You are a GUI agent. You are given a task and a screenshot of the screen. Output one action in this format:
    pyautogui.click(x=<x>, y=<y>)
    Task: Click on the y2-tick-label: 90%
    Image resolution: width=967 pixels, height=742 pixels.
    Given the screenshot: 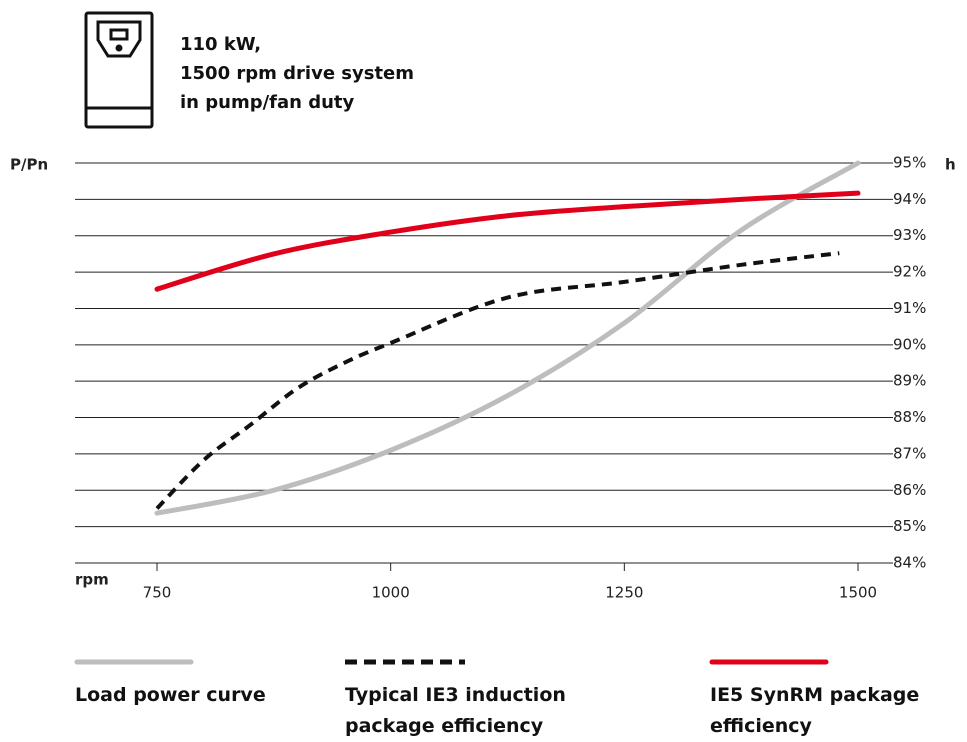 What is the action you would take?
    pyautogui.click(x=909, y=344)
    